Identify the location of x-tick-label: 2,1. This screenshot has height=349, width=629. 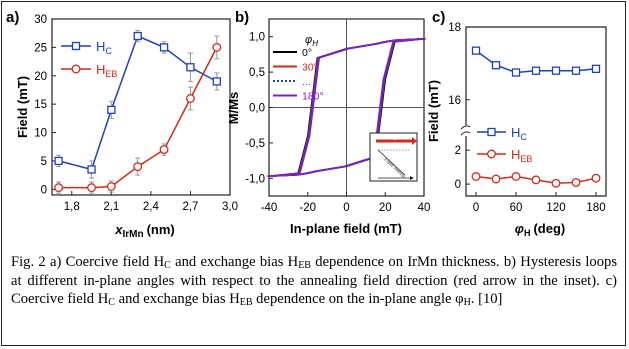
(111, 207).